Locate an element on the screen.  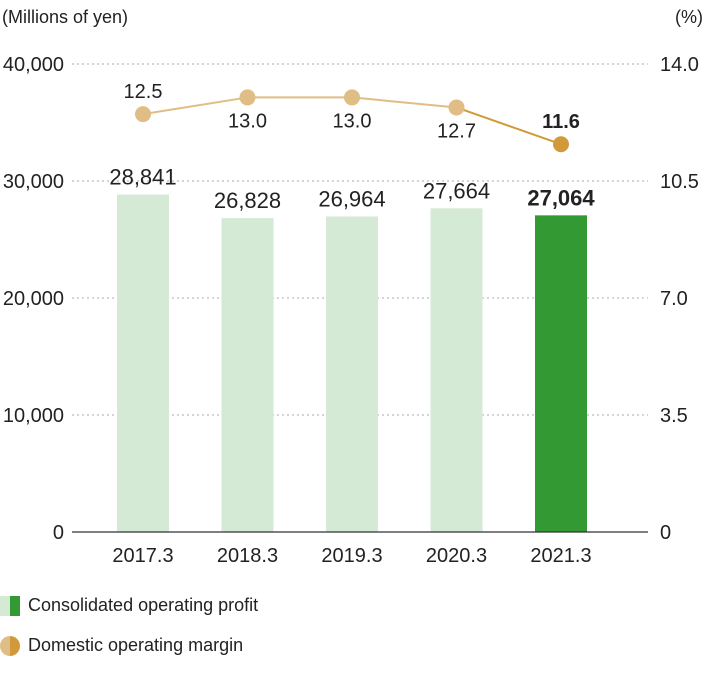
y-tick-label-right: 14.0 is located at coordinates (679, 65).